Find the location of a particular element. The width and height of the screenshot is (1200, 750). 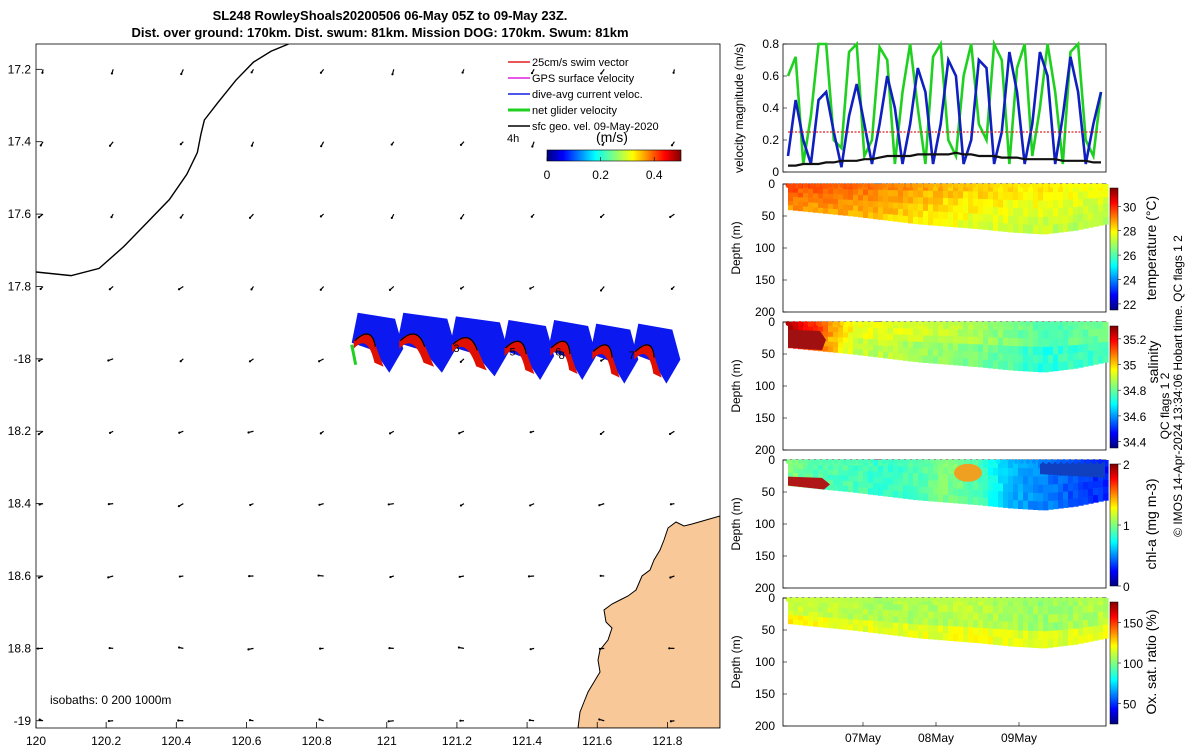

legend-netglider-label: net glider velocity is located at coordinates (574, 111).